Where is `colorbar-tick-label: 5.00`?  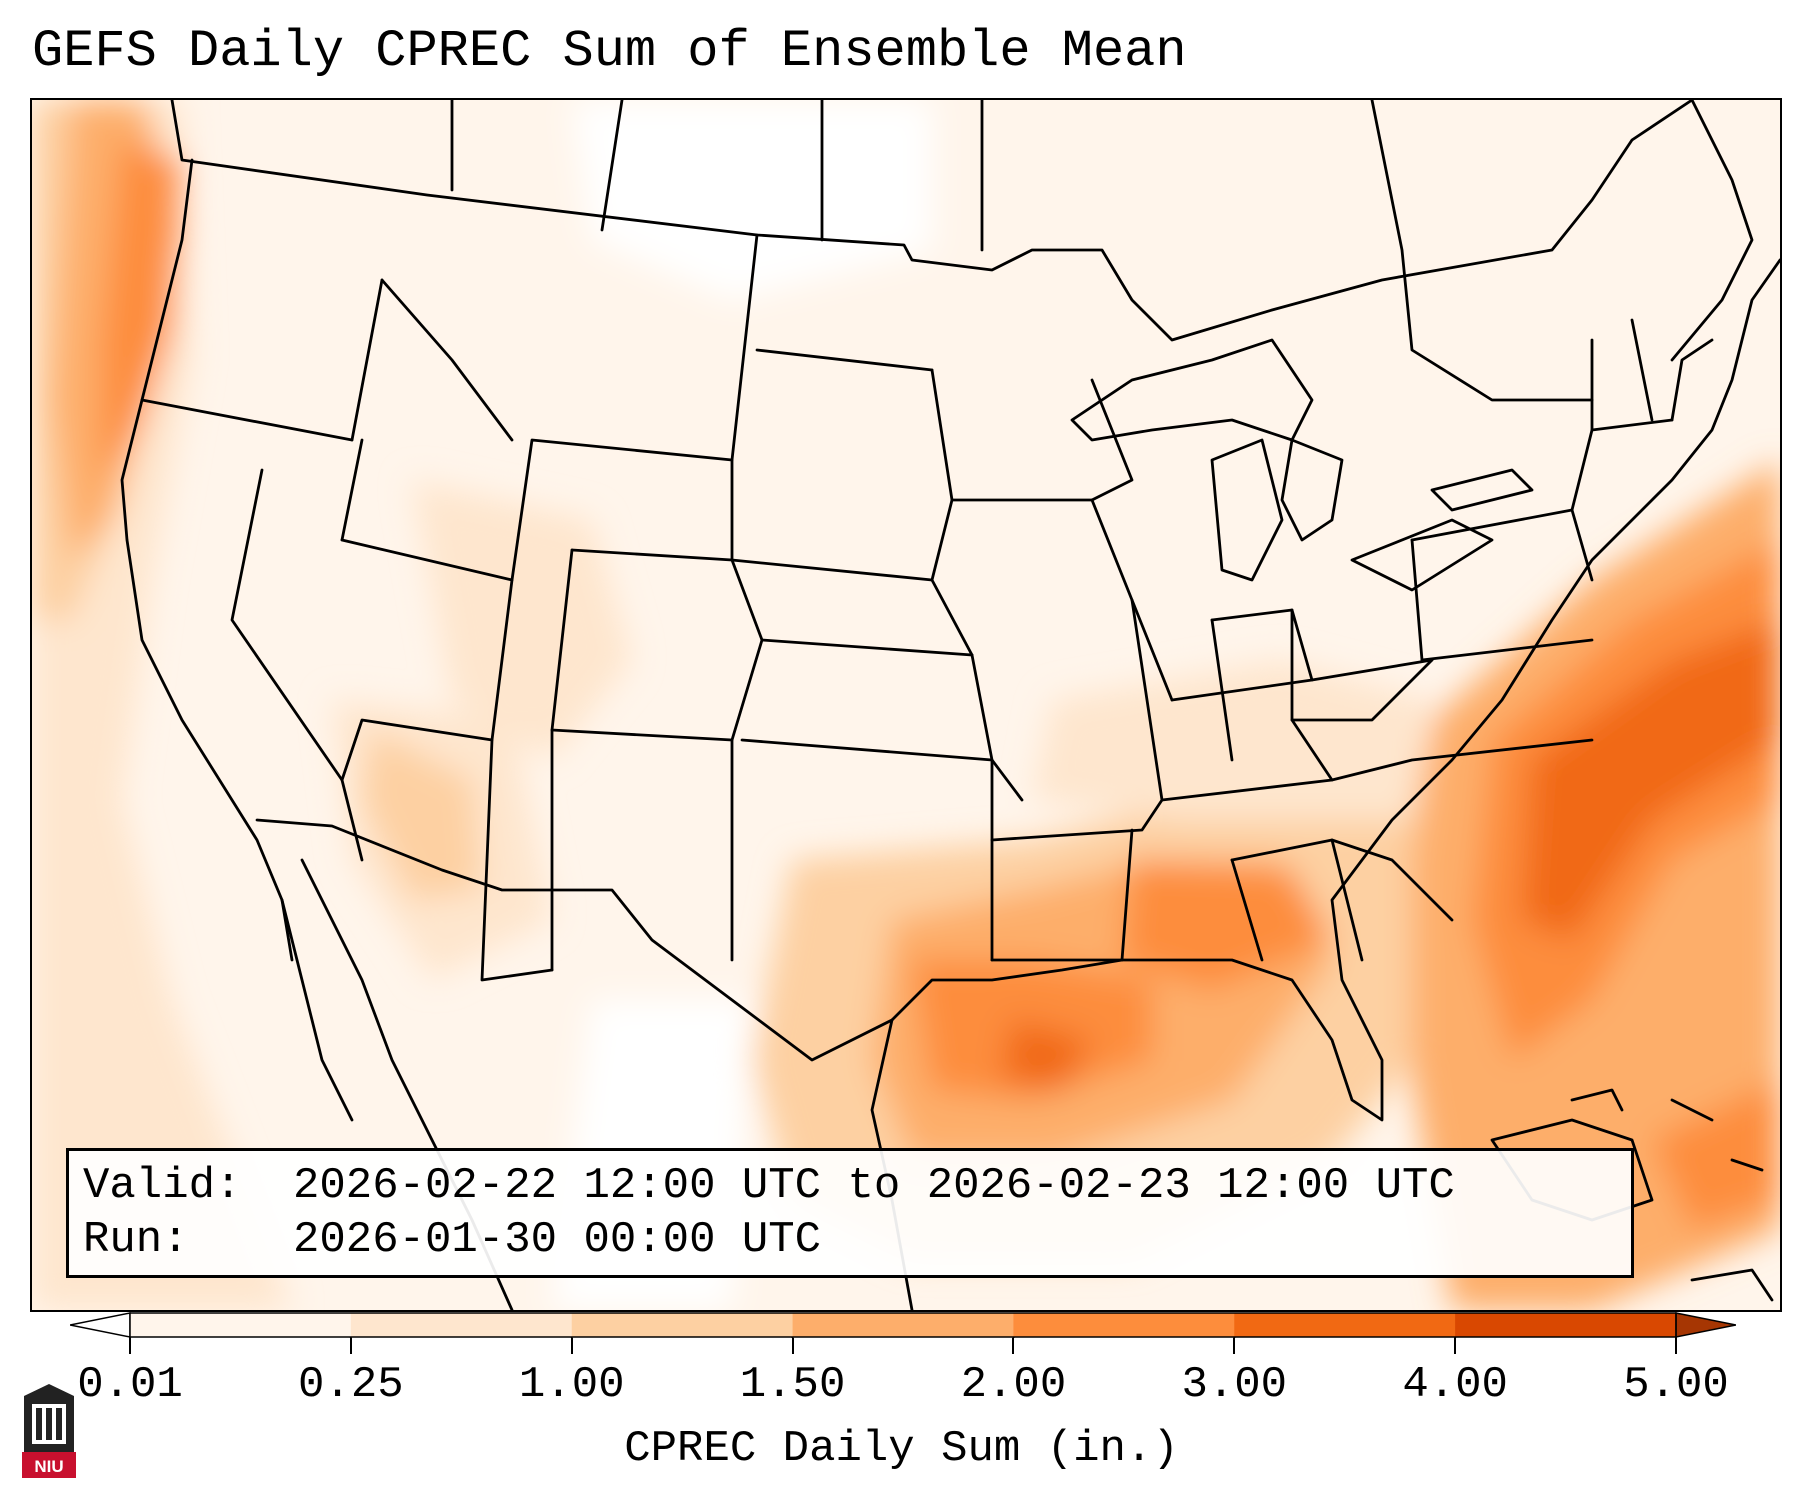 colorbar-tick-label: 5.00 is located at coordinates (1676, 1385).